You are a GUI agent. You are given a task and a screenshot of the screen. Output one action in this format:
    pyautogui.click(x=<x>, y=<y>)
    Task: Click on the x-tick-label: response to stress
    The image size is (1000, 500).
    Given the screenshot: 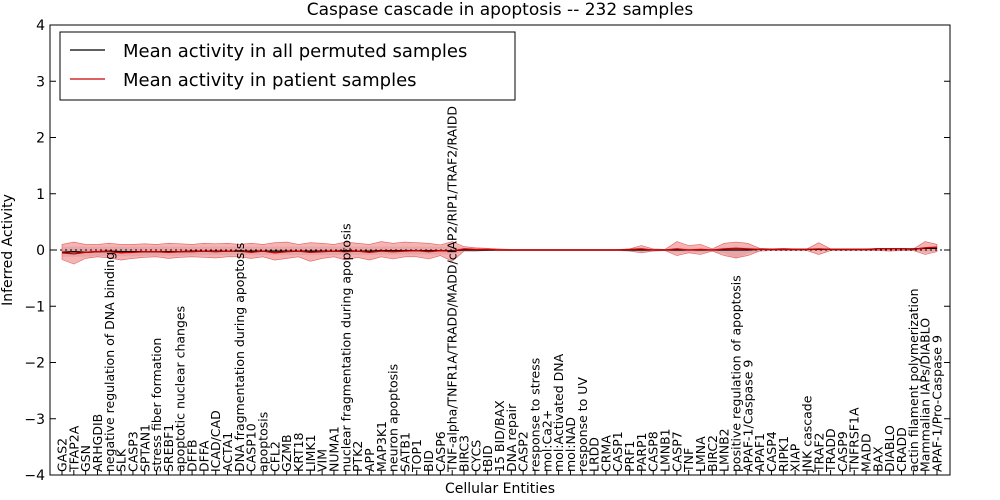 What is the action you would take?
    pyautogui.click(x=535, y=415)
    